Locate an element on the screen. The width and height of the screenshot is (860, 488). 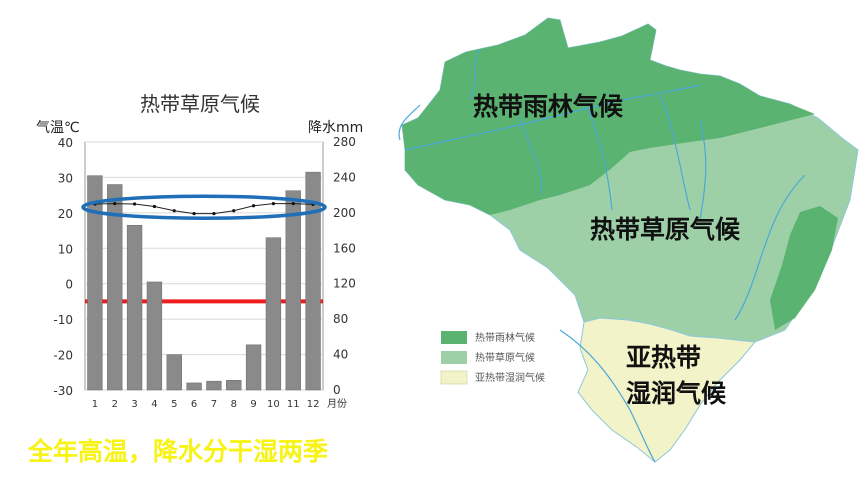
right-tick-label: 40 is located at coordinates (340, 355).